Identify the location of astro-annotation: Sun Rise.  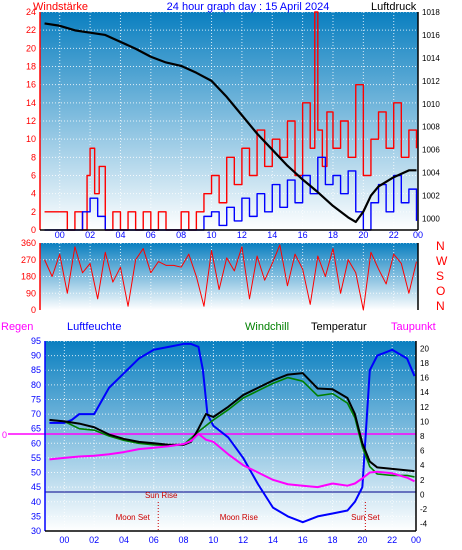
(161, 495).